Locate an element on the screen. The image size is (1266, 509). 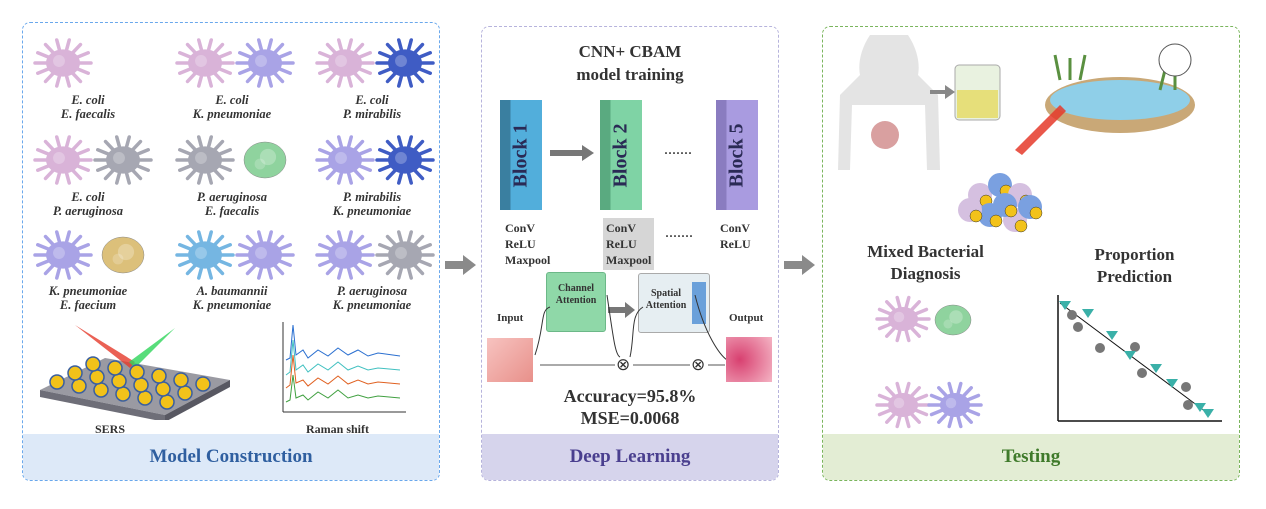
input-label: Input is located at coordinates (510, 318).